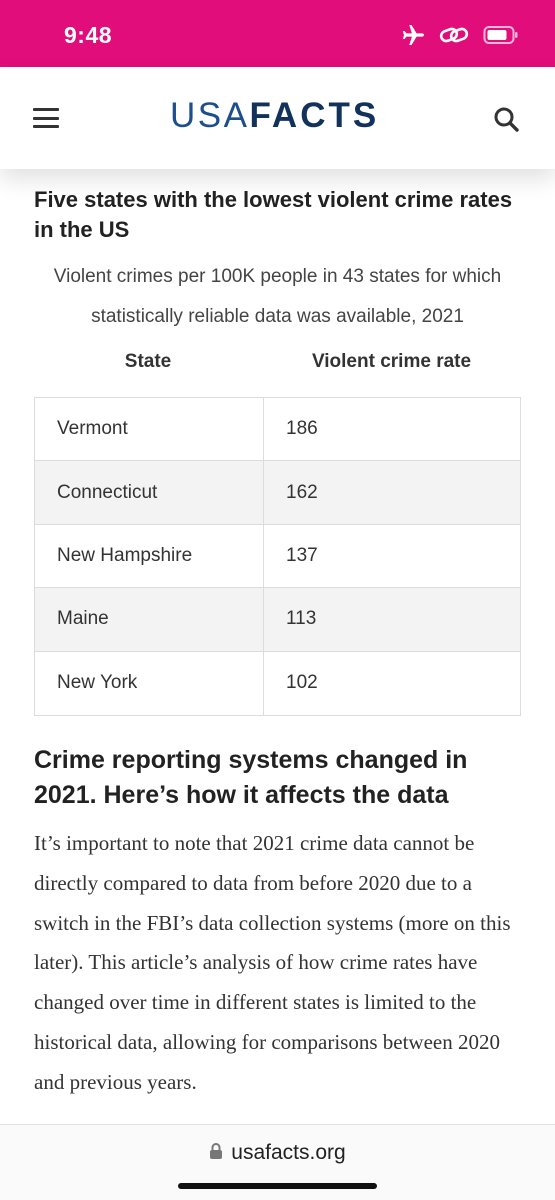  Describe the element at coordinates (88, 35) in the screenshot. I see `status-time: 9:48` at that location.